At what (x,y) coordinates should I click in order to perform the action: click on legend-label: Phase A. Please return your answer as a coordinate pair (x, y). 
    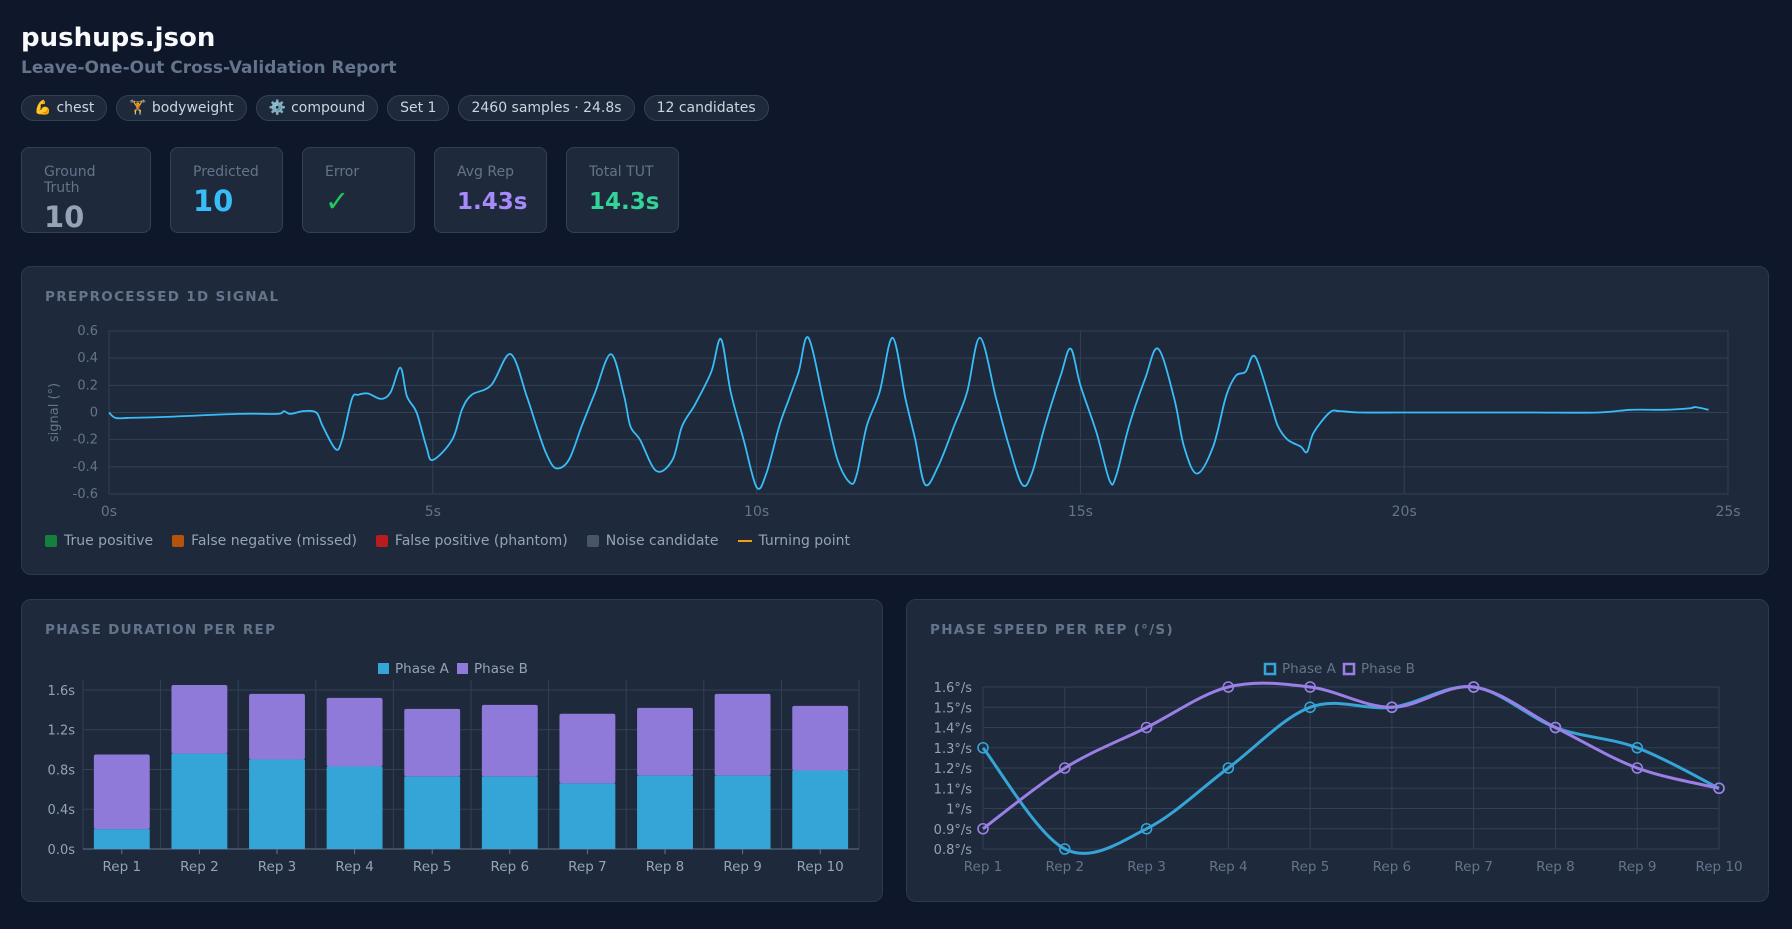
    Looking at the image, I should click on (422, 669).